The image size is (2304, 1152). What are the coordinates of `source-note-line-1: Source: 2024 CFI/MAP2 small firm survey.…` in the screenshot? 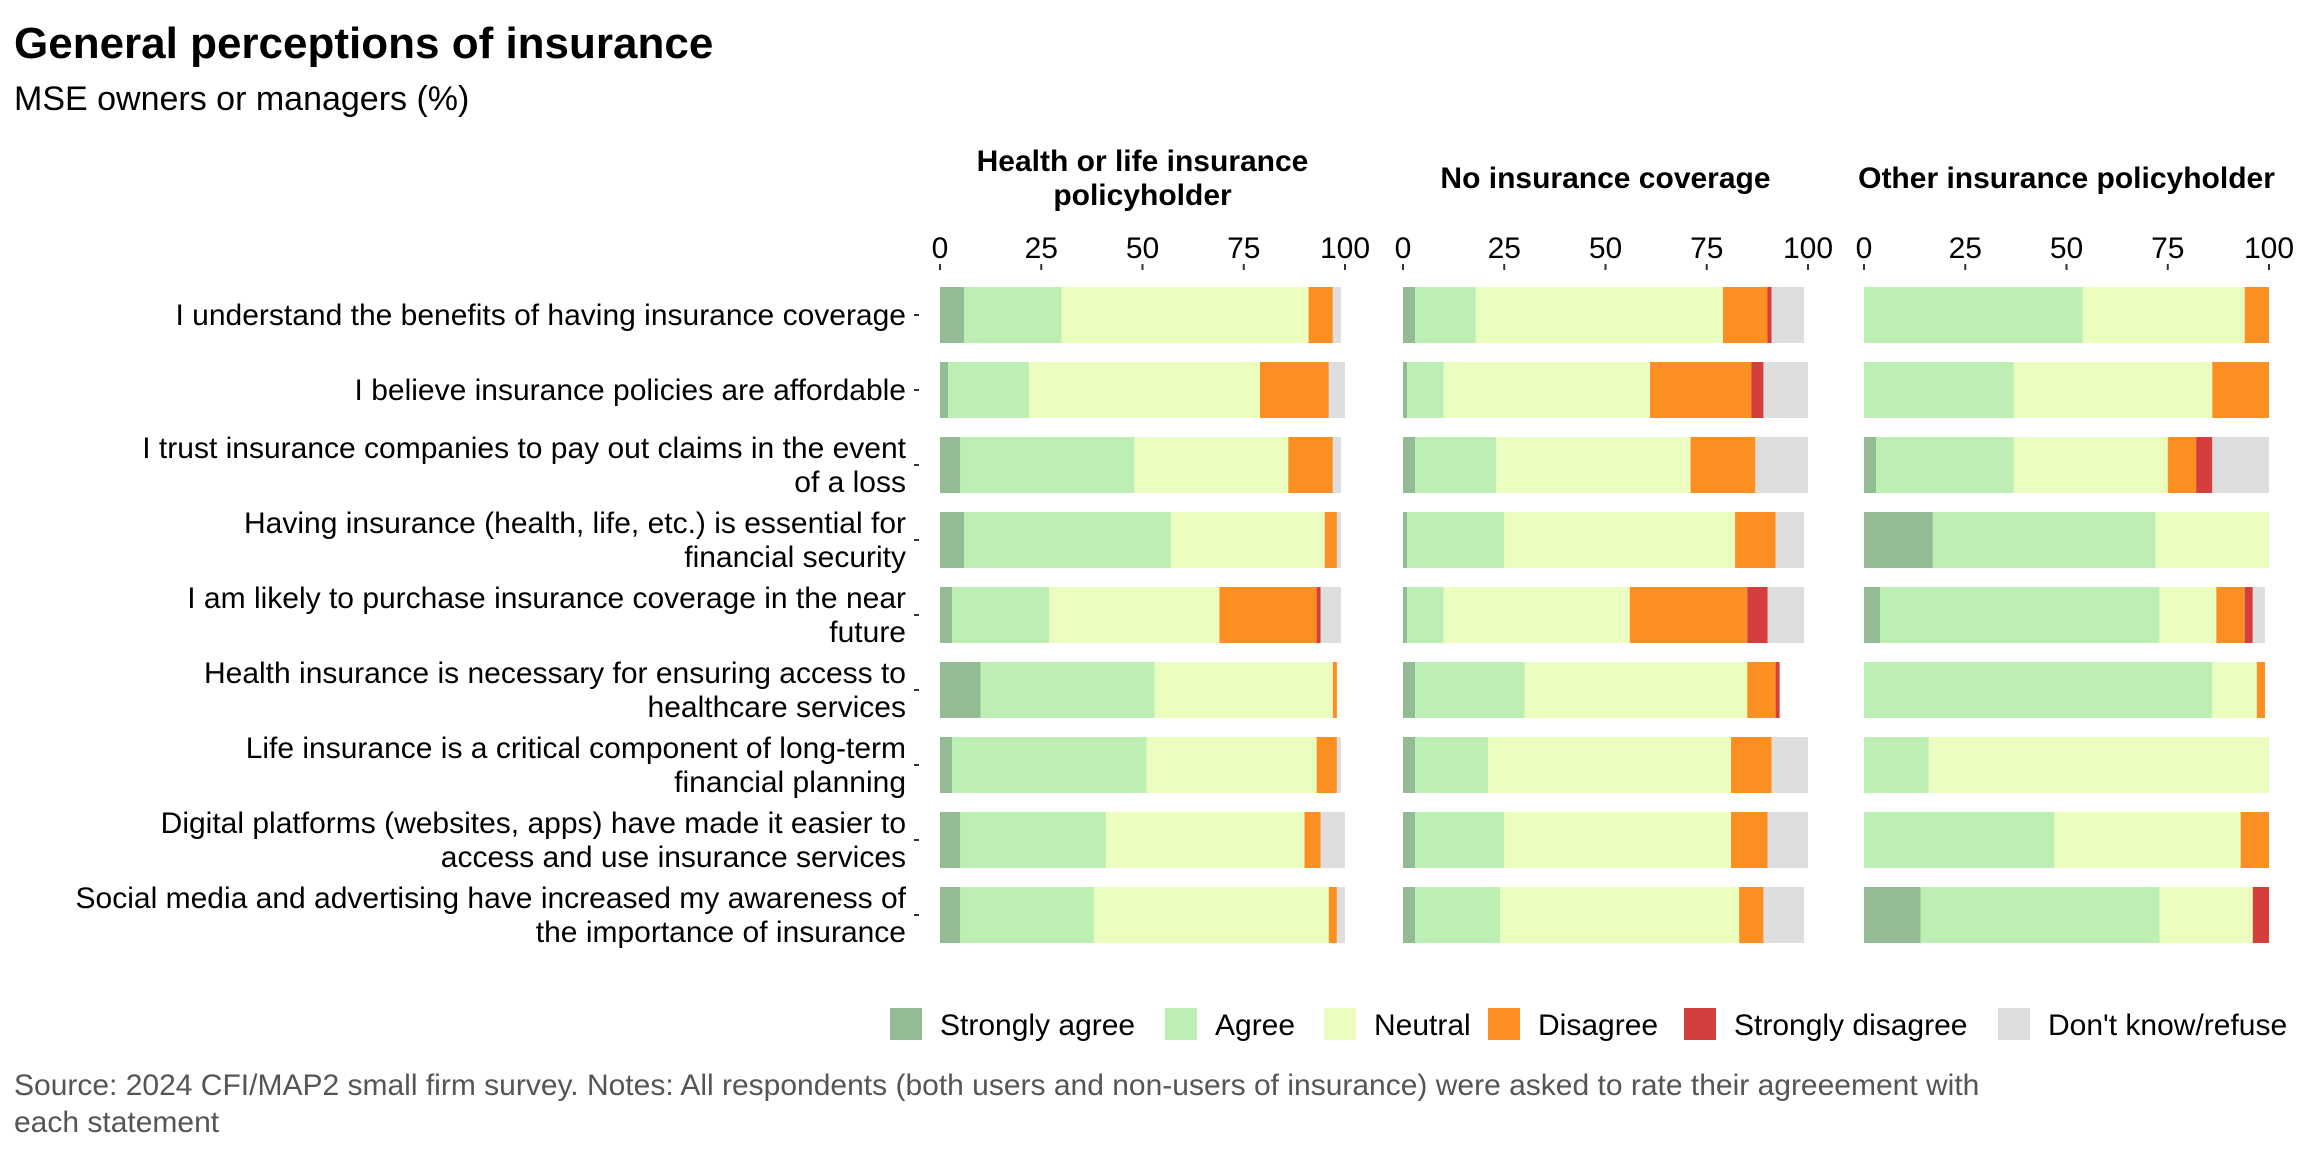 It's located at (996, 1085).